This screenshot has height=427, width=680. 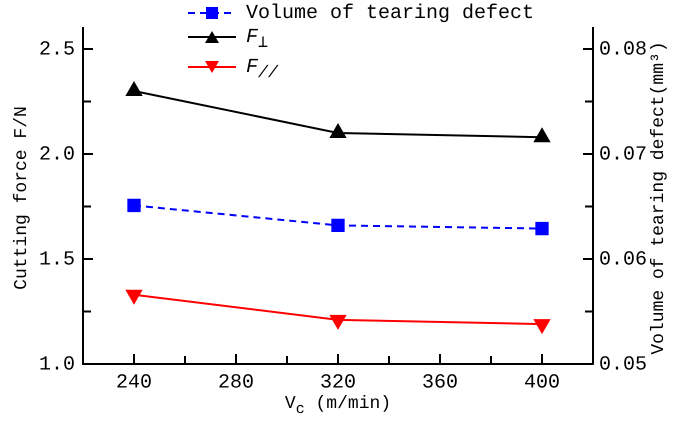 I want to click on x-axis-title: V$_{c}$ (m/min), so click(x=338, y=406).